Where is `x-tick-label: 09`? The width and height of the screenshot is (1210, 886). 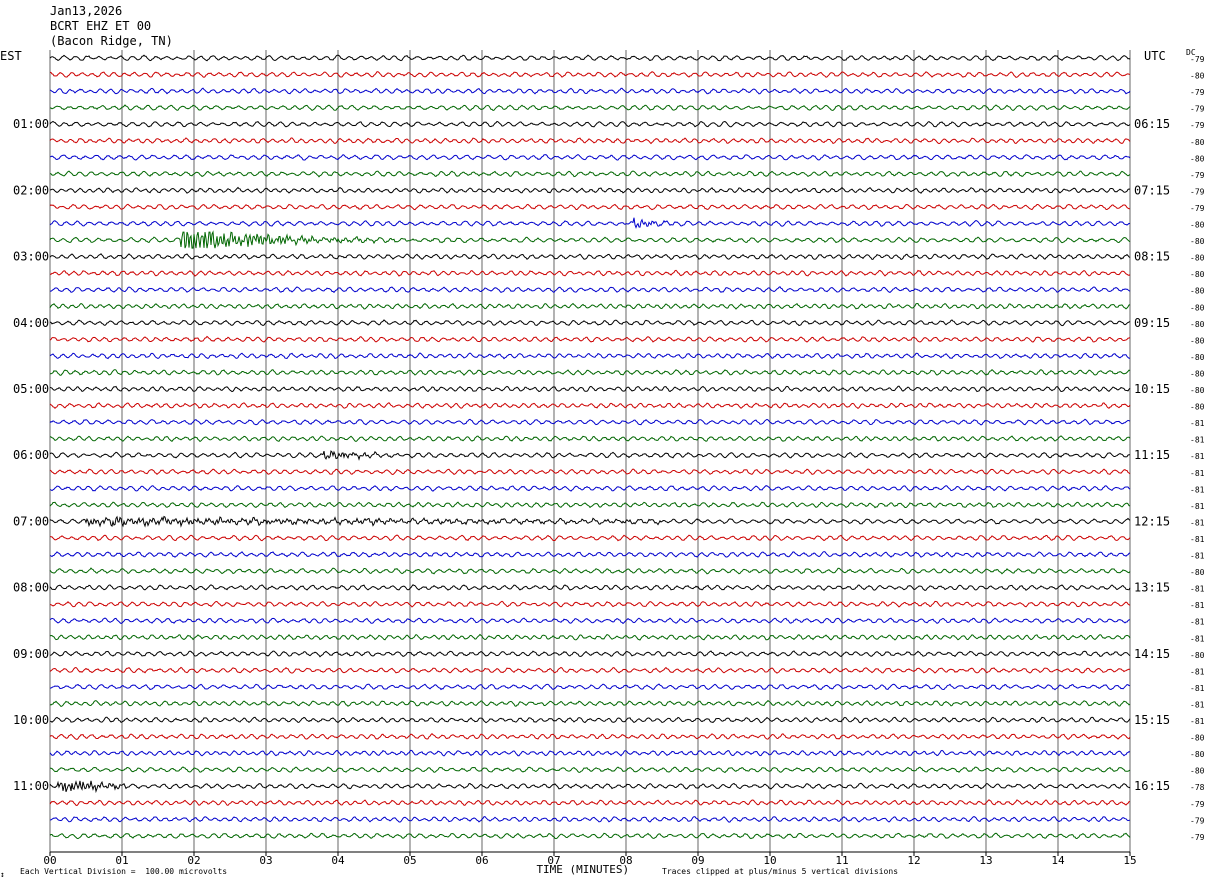 x-tick-label: 09 is located at coordinates (697, 860).